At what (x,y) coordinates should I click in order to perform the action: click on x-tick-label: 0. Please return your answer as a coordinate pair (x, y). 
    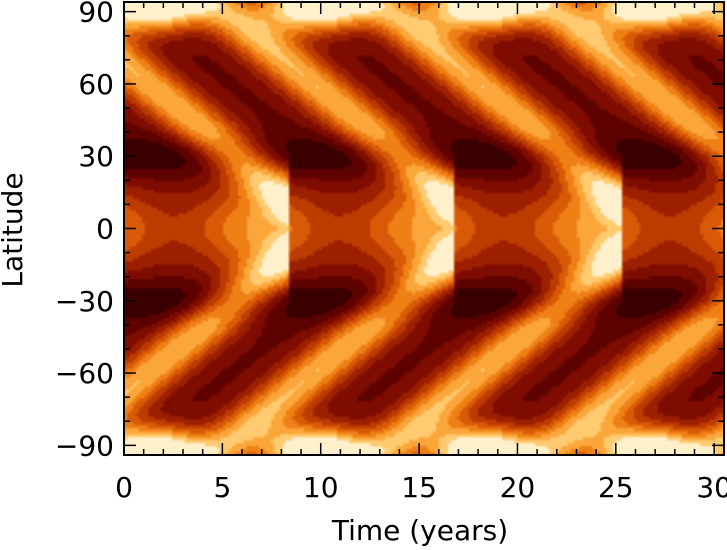
    Looking at the image, I should click on (124, 487).